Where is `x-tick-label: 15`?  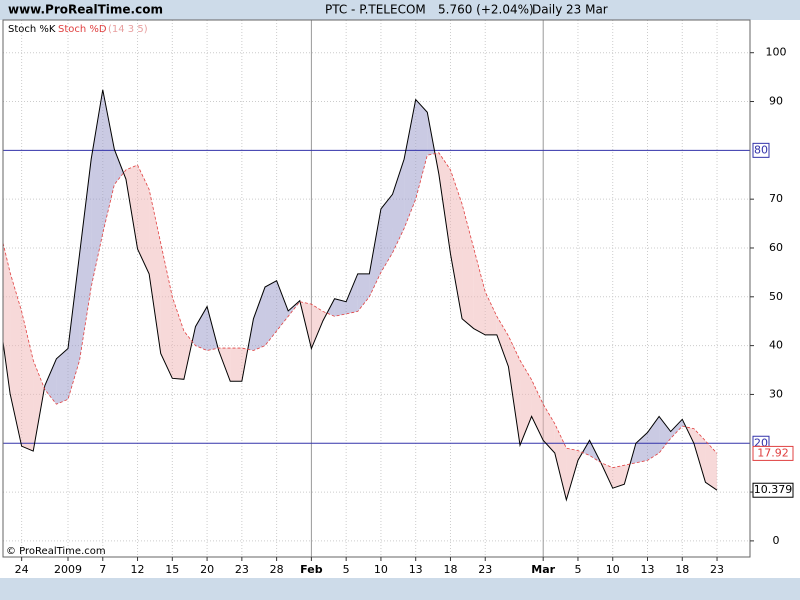
x-tick-label: 15 is located at coordinates (172, 569).